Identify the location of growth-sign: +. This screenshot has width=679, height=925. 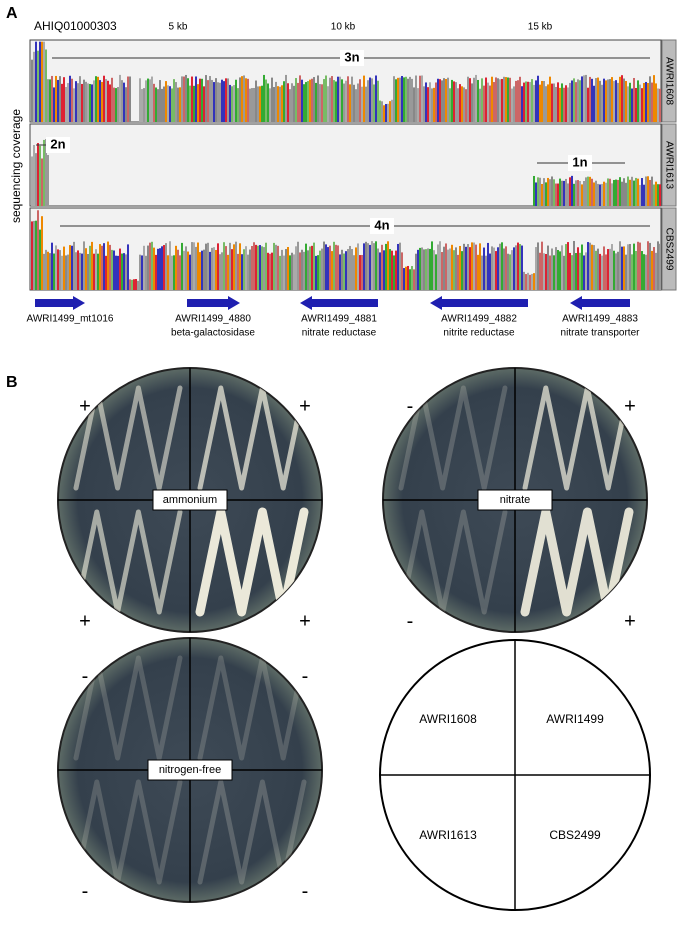
(85, 406).